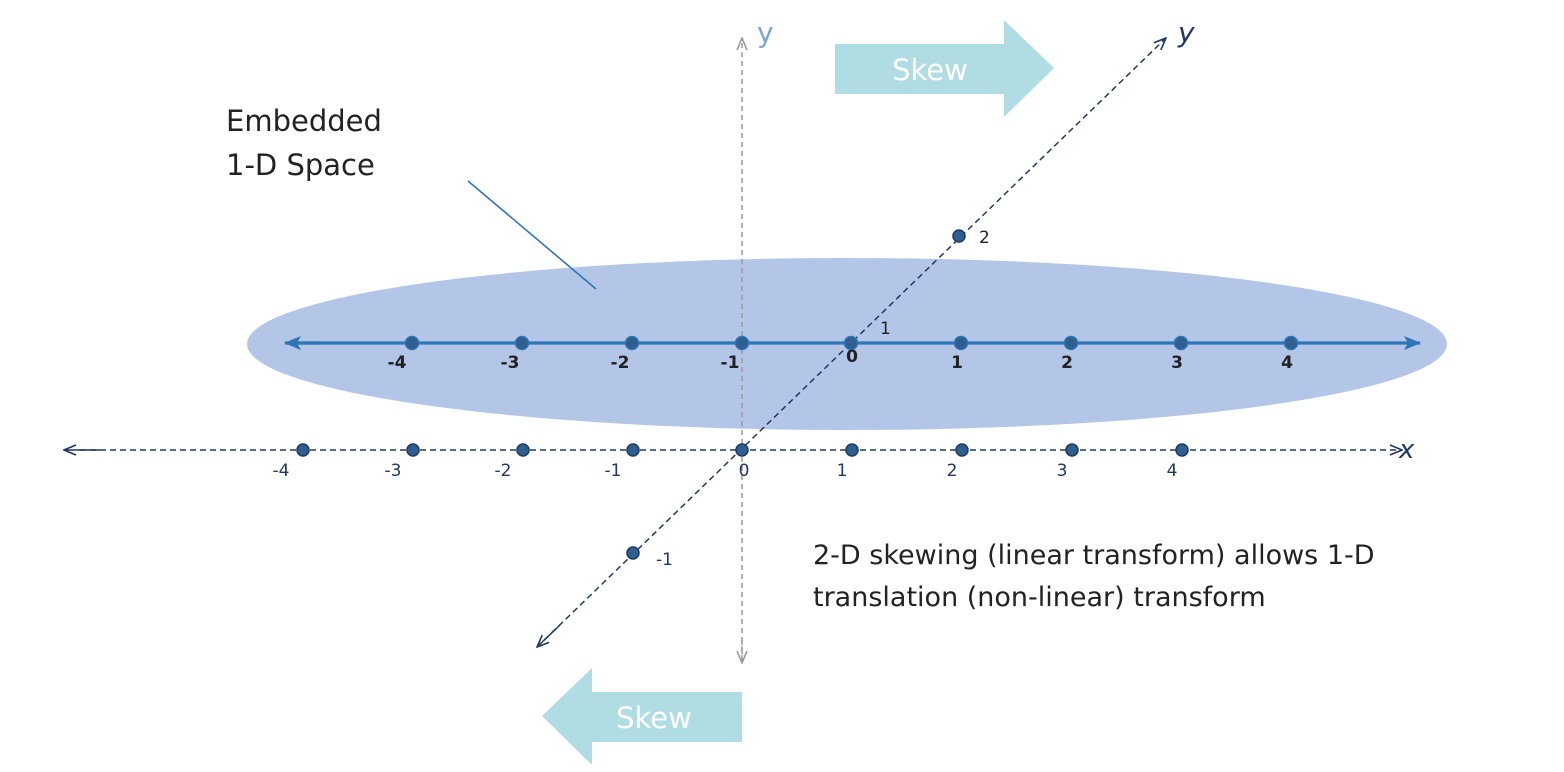  I want to click on embedded-tick-label: -2, so click(620, 363).